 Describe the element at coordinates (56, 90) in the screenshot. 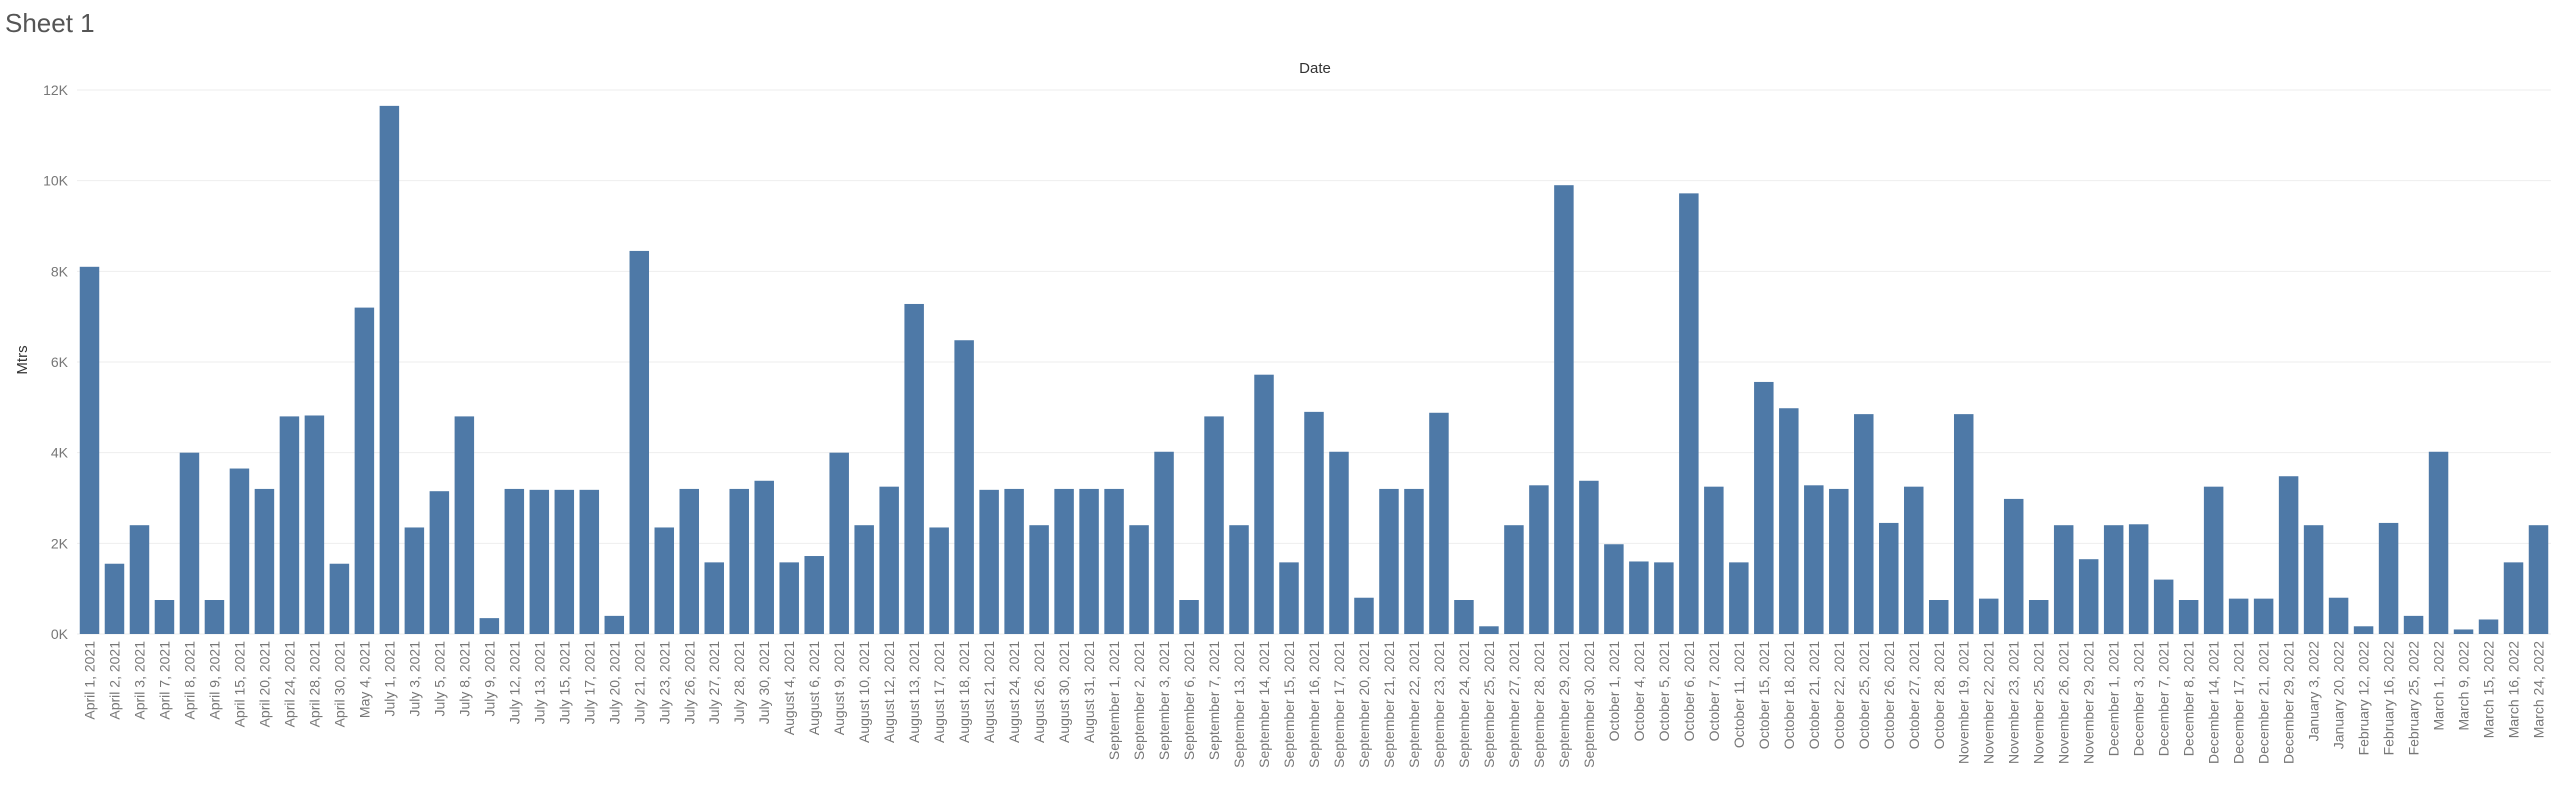

I see `y-tick-label: 12K` at that location.